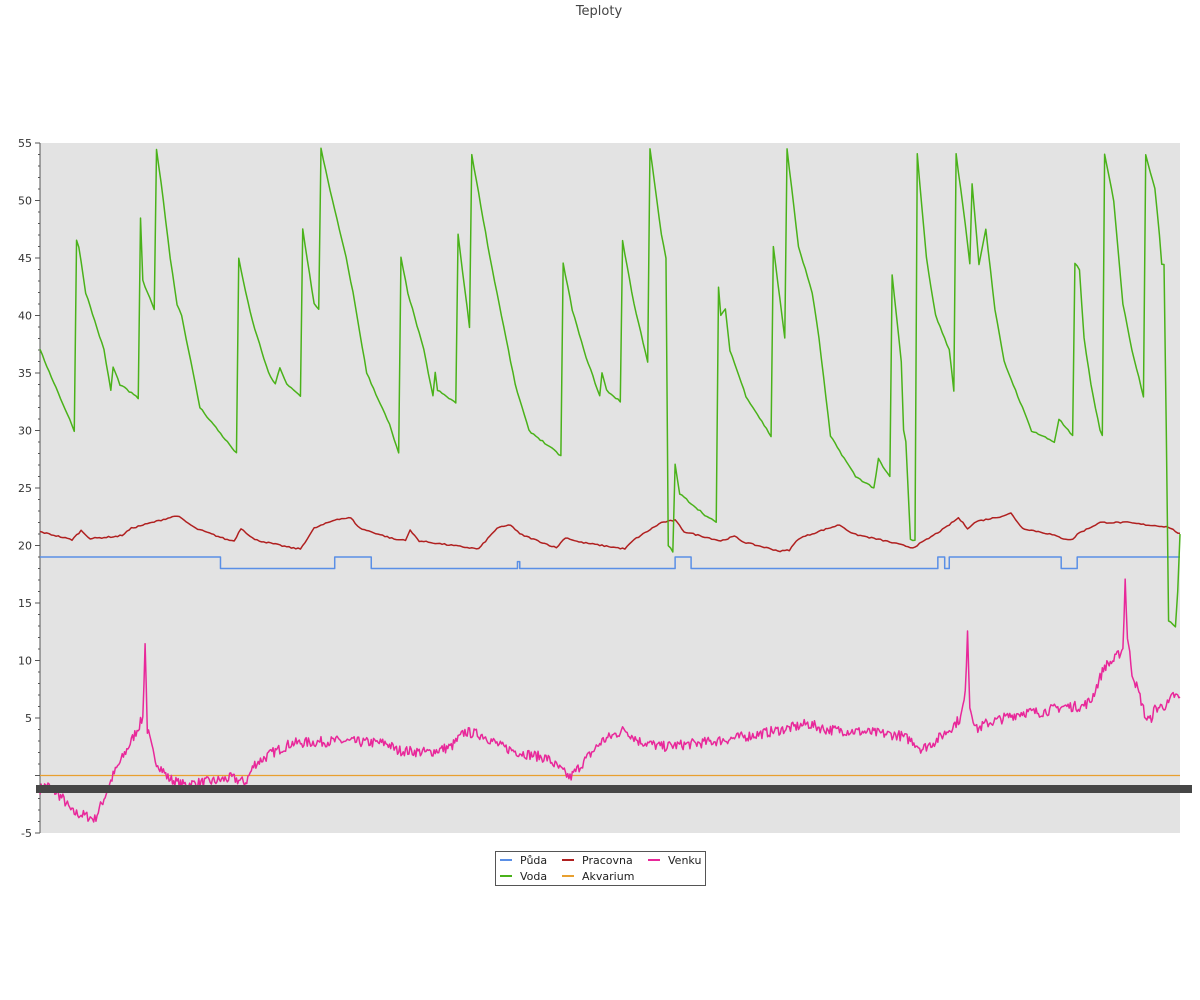 The height and width of the screenshot is (1000, 1200). What do you see at coordinates (25, 258) in the screenshot?
I see `y-tick-label: 45` at bounding box center [25, 258].